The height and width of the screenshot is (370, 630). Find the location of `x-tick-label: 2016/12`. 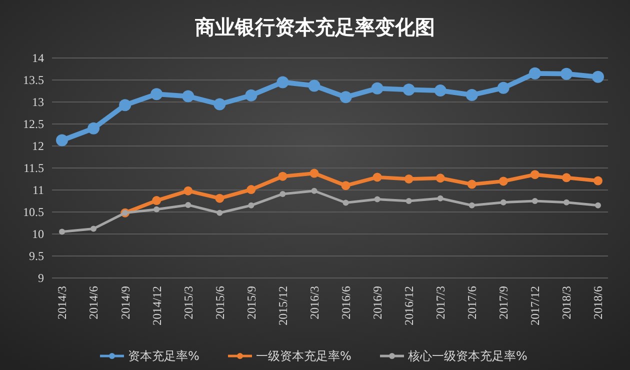

x-tick-label: 2016/12 is located at coordinates (409, 306).